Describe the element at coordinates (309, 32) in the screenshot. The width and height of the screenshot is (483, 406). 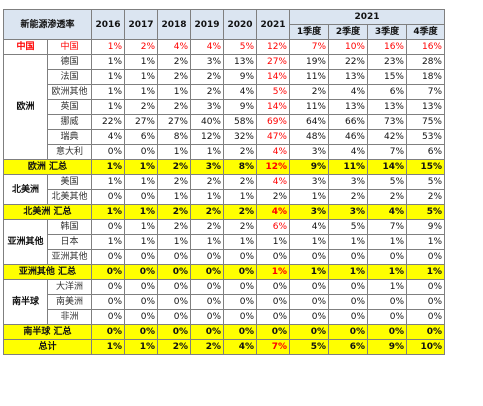
I see `quarter-header: 1季度` at that location.